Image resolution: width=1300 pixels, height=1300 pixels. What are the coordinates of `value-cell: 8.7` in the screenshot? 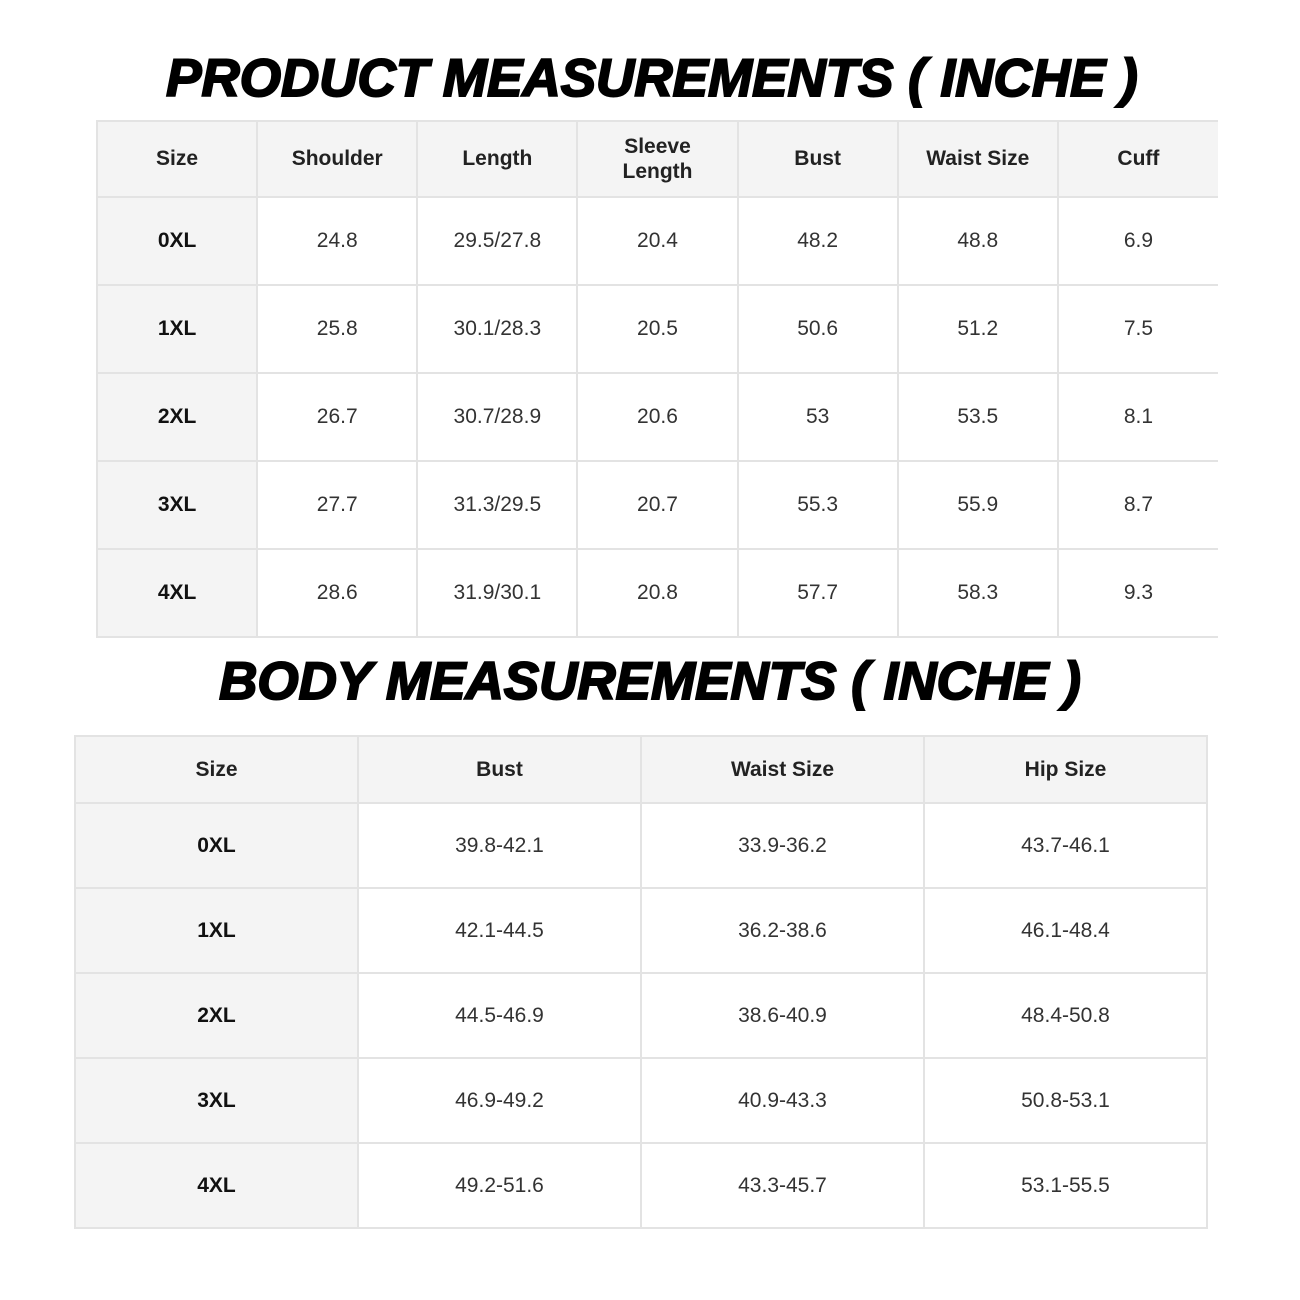 It's located at (1137, 505).